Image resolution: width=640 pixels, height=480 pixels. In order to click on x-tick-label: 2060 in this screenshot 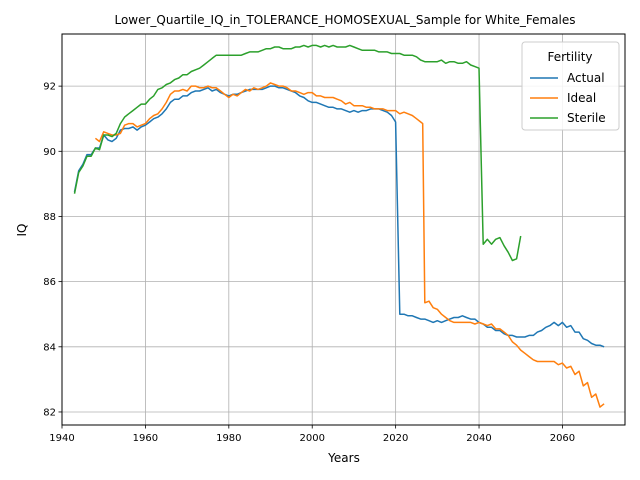, I will do `click(562, 438)`.